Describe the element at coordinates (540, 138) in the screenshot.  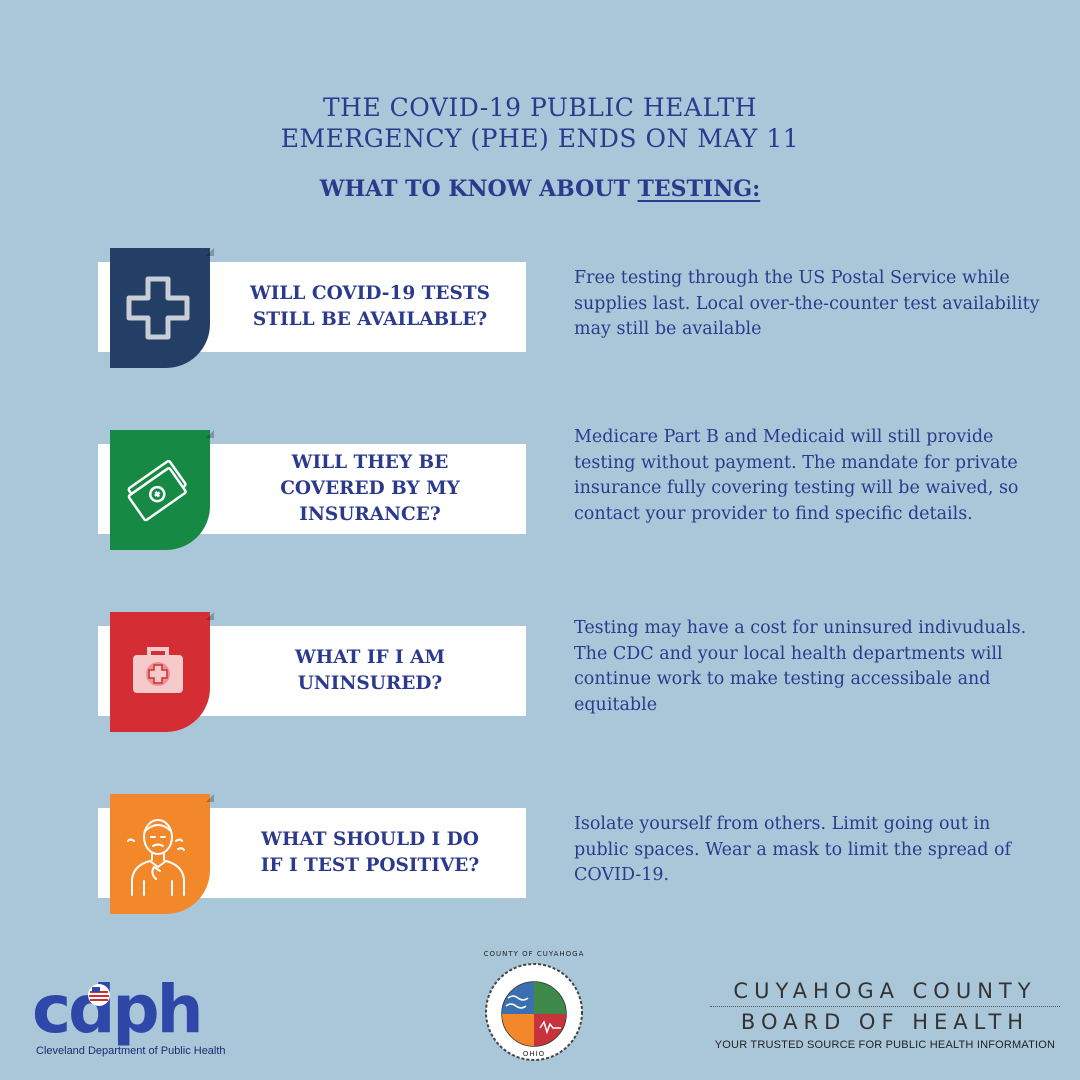
I see `title-line-2: EMERGENCY (PHE) ENDS ON MAY 11` at that location.